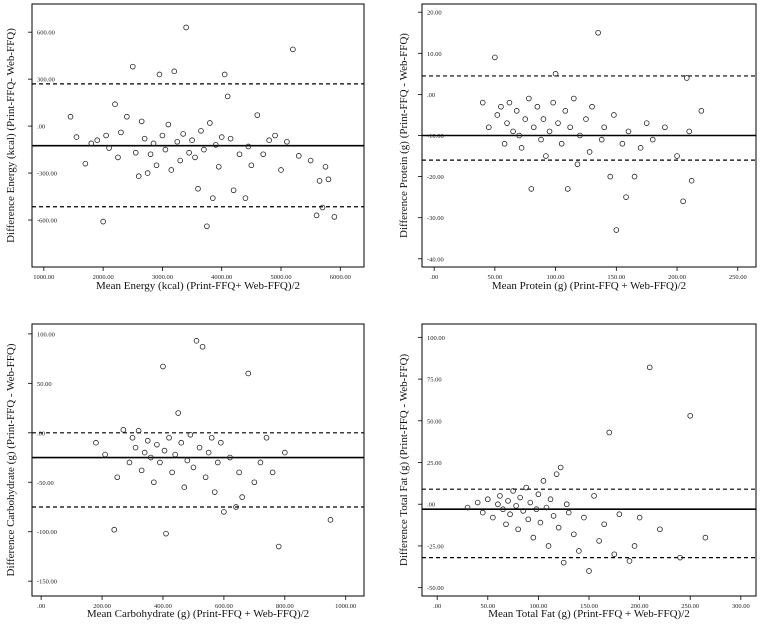 Image resolution: width=762 pixels, height=628 pixels. Describe the element at coordinates (434, 380) in the screenshot. I see `total-fat-y-tick-label: 75.00` at that location.